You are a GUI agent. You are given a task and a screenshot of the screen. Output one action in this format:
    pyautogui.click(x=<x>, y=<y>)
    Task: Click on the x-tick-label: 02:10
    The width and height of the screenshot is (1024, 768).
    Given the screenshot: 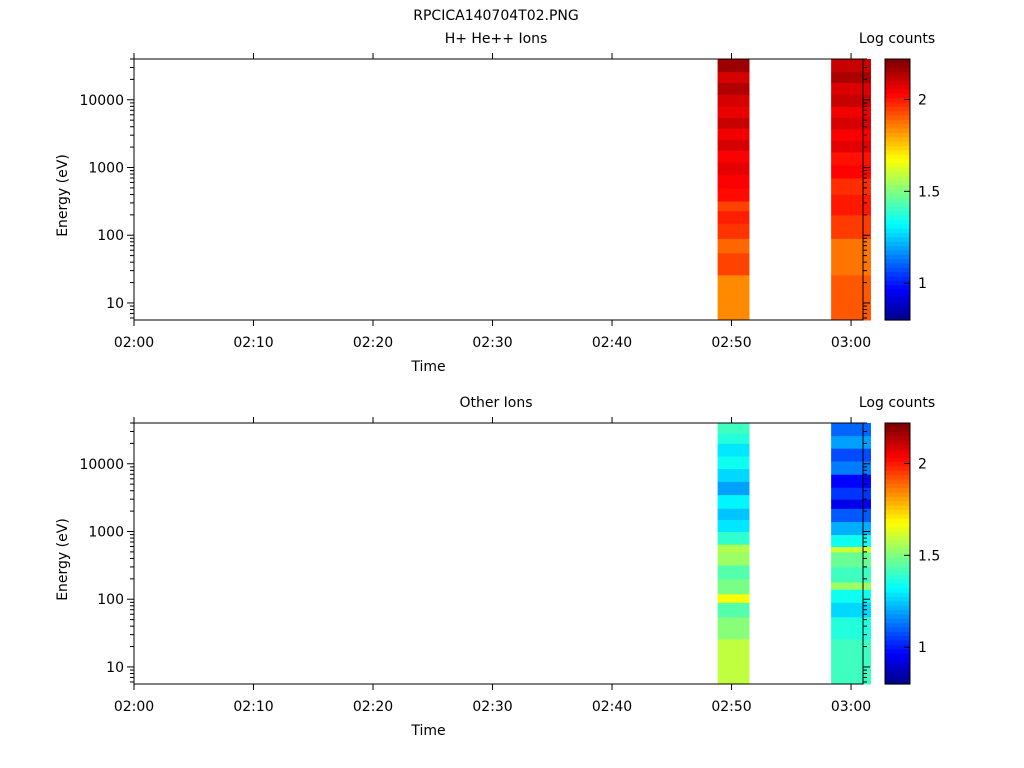 What is the action you would take?
    pyautogui.click(x=253, y=343)
    